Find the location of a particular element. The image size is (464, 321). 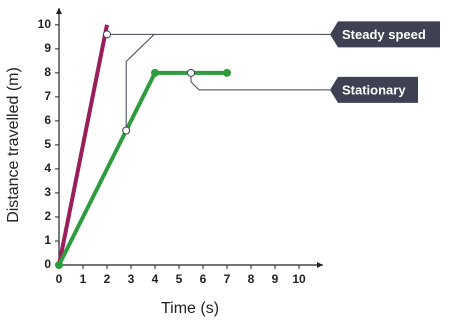

y-tick-label: 5 is located at coordinates (47, 144).